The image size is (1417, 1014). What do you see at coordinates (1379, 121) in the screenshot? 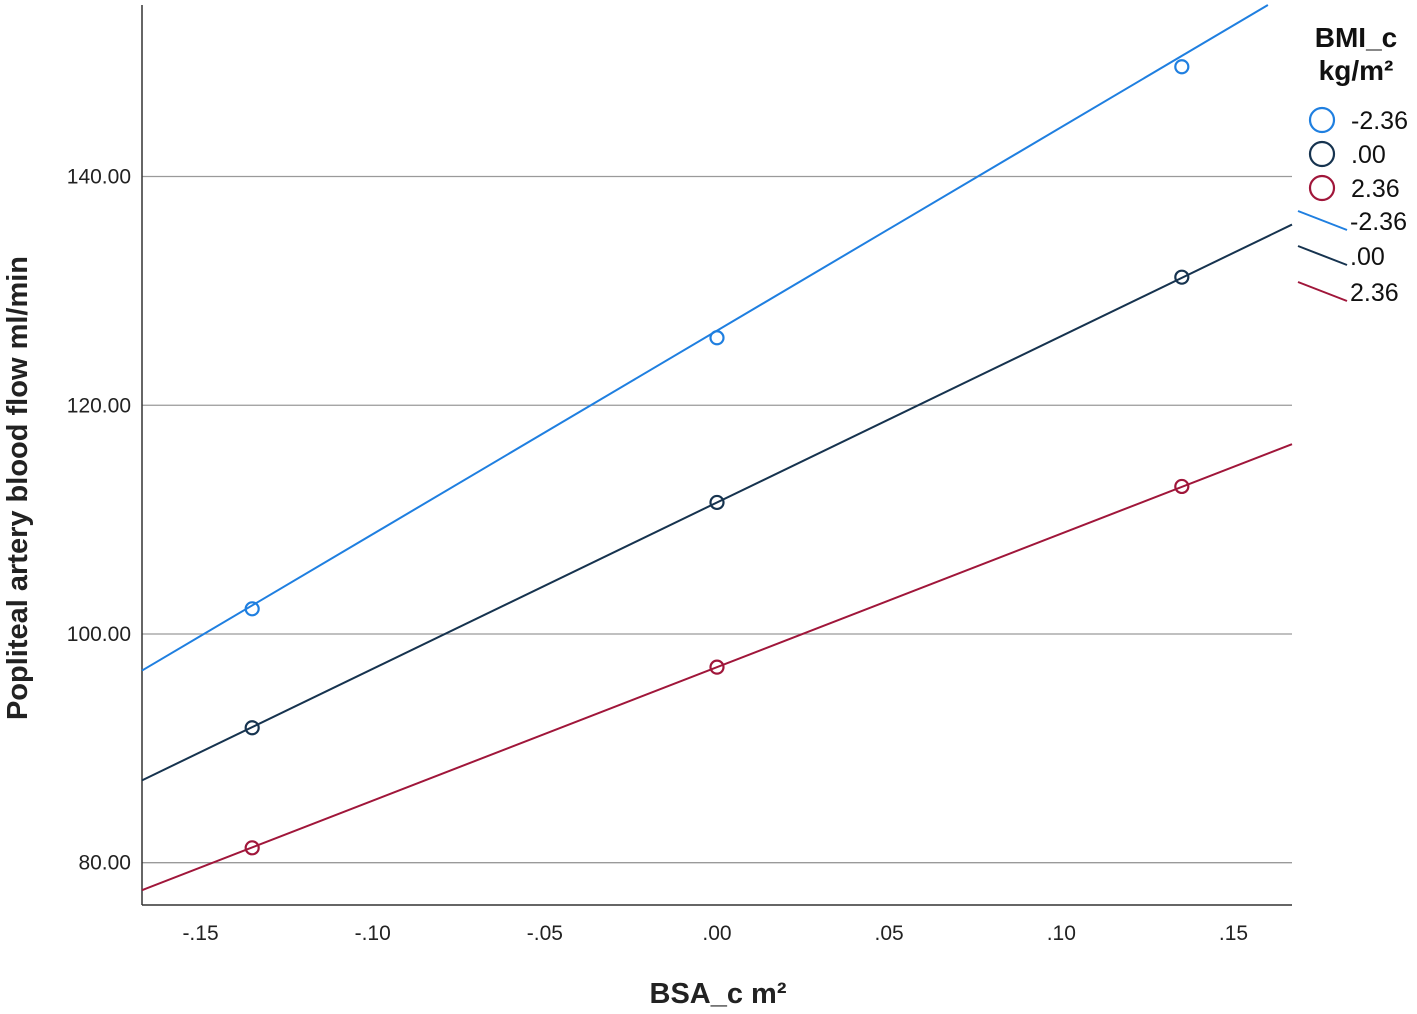
I see `legend-marker-label: -2.36` at bounding box center [1379, 121].